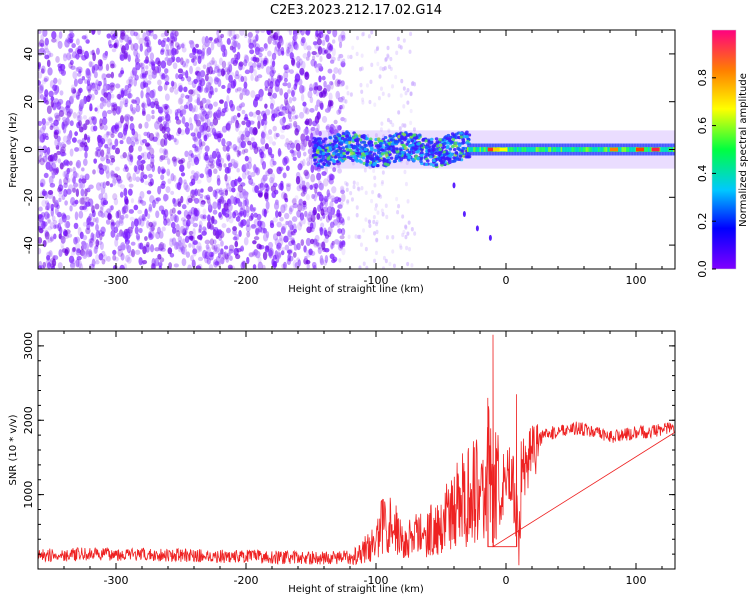 This screenshot has height=600, width=750. Describe the element at coordinates (743, 150) in the screenshot. I see `colorbar-label: Normalized spectral amplitude` at that location.